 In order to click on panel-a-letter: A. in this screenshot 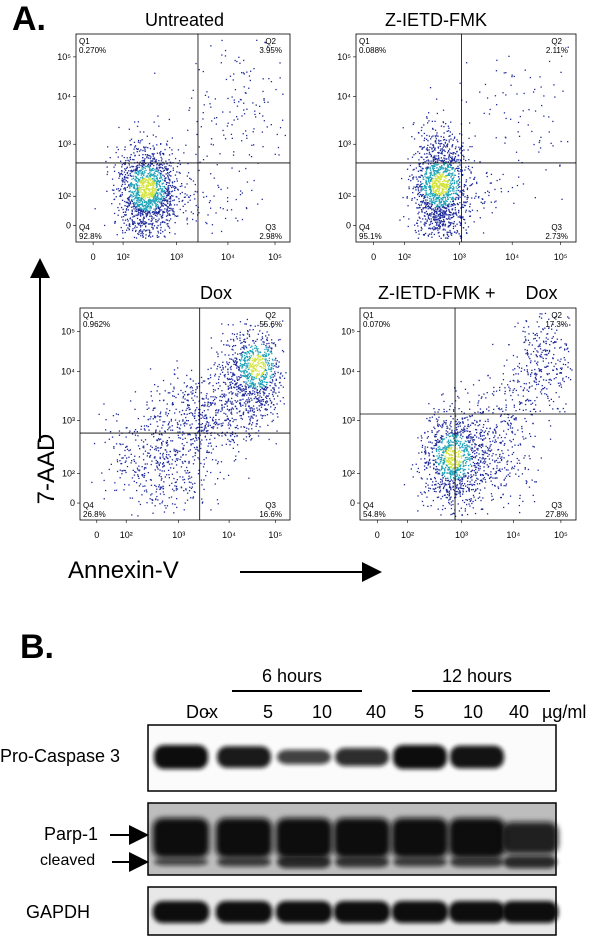, I will do `click(29, 19)`.